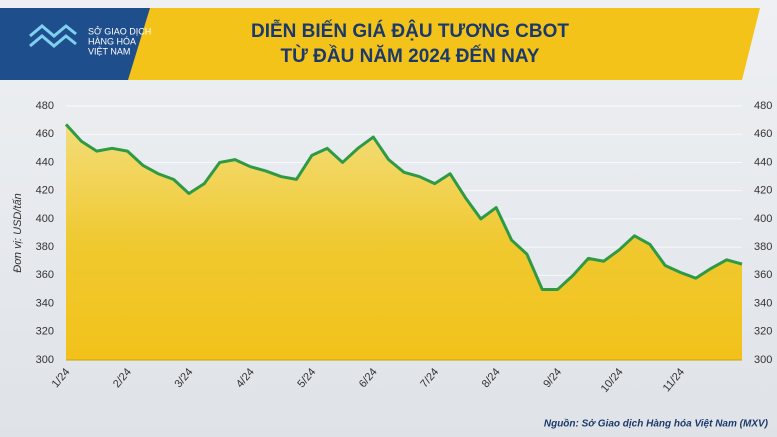 This screenshot has width=777, height=437. I want to click on y-tick-label: 400, so click(45, 219).